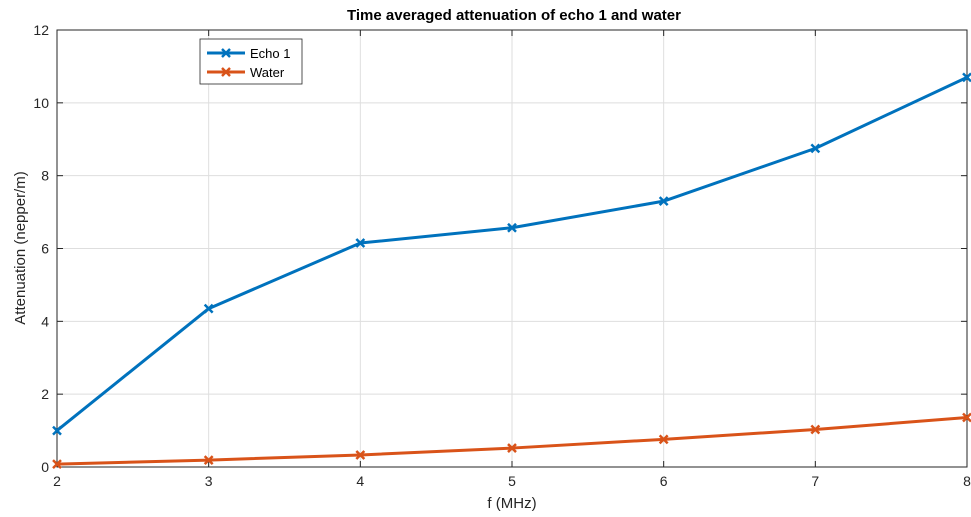 The height and width of the screenshot is (517, 971). What do you see at coordinates (267, 72) in the screenshot?
I see `legend-label-water: Water` at bounding box center [267, 72].